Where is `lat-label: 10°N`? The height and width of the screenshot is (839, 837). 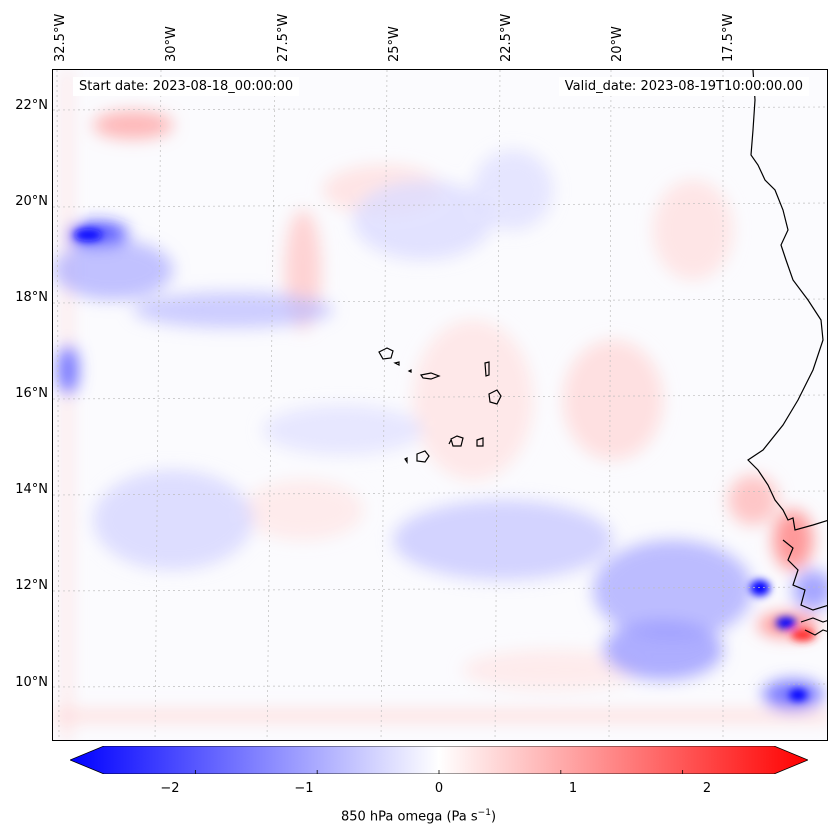 lat-label: 10°N is located at coordinates (31, 682).